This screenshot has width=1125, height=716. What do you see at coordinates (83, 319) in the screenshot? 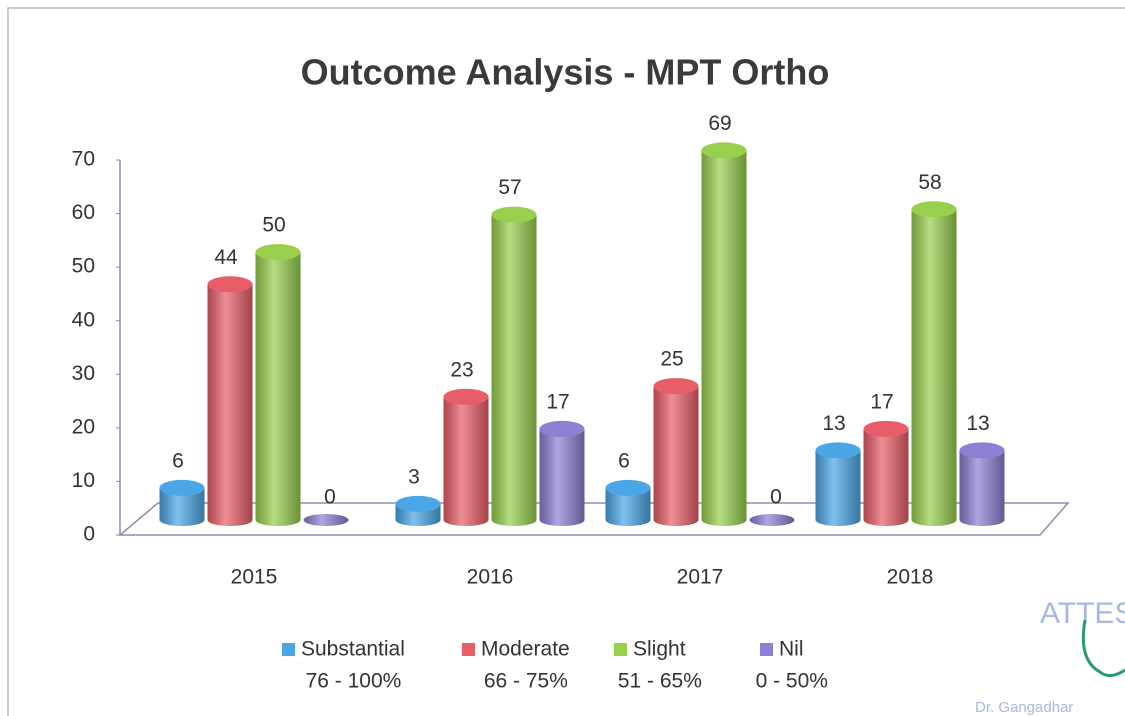
I see `y-tick-label: 40` at bounding box center [83, 319].